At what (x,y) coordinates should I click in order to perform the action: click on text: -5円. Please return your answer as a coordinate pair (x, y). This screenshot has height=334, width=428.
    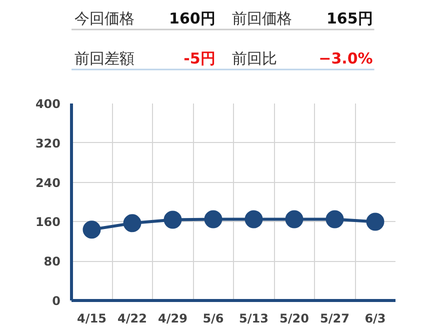
    Looking at the image, I should click on (200, 59).